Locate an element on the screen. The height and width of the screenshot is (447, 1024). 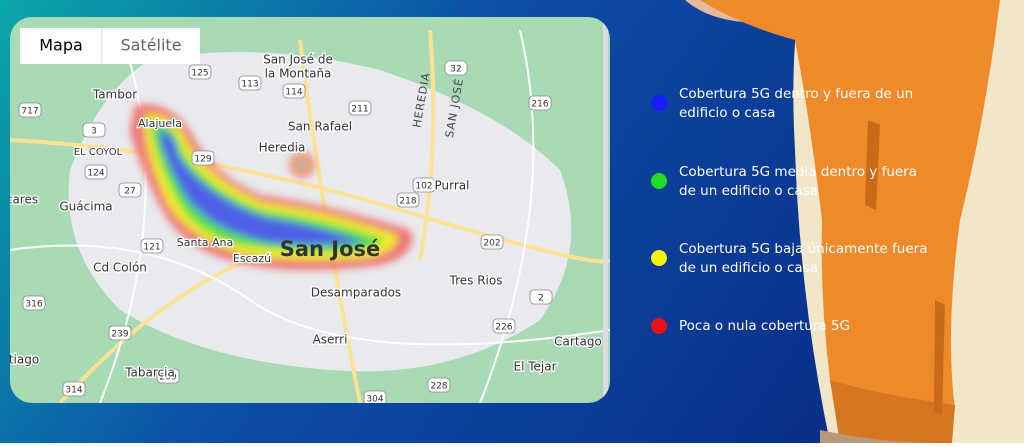
map-tab: Mapa is located at coordinates (61, 45).